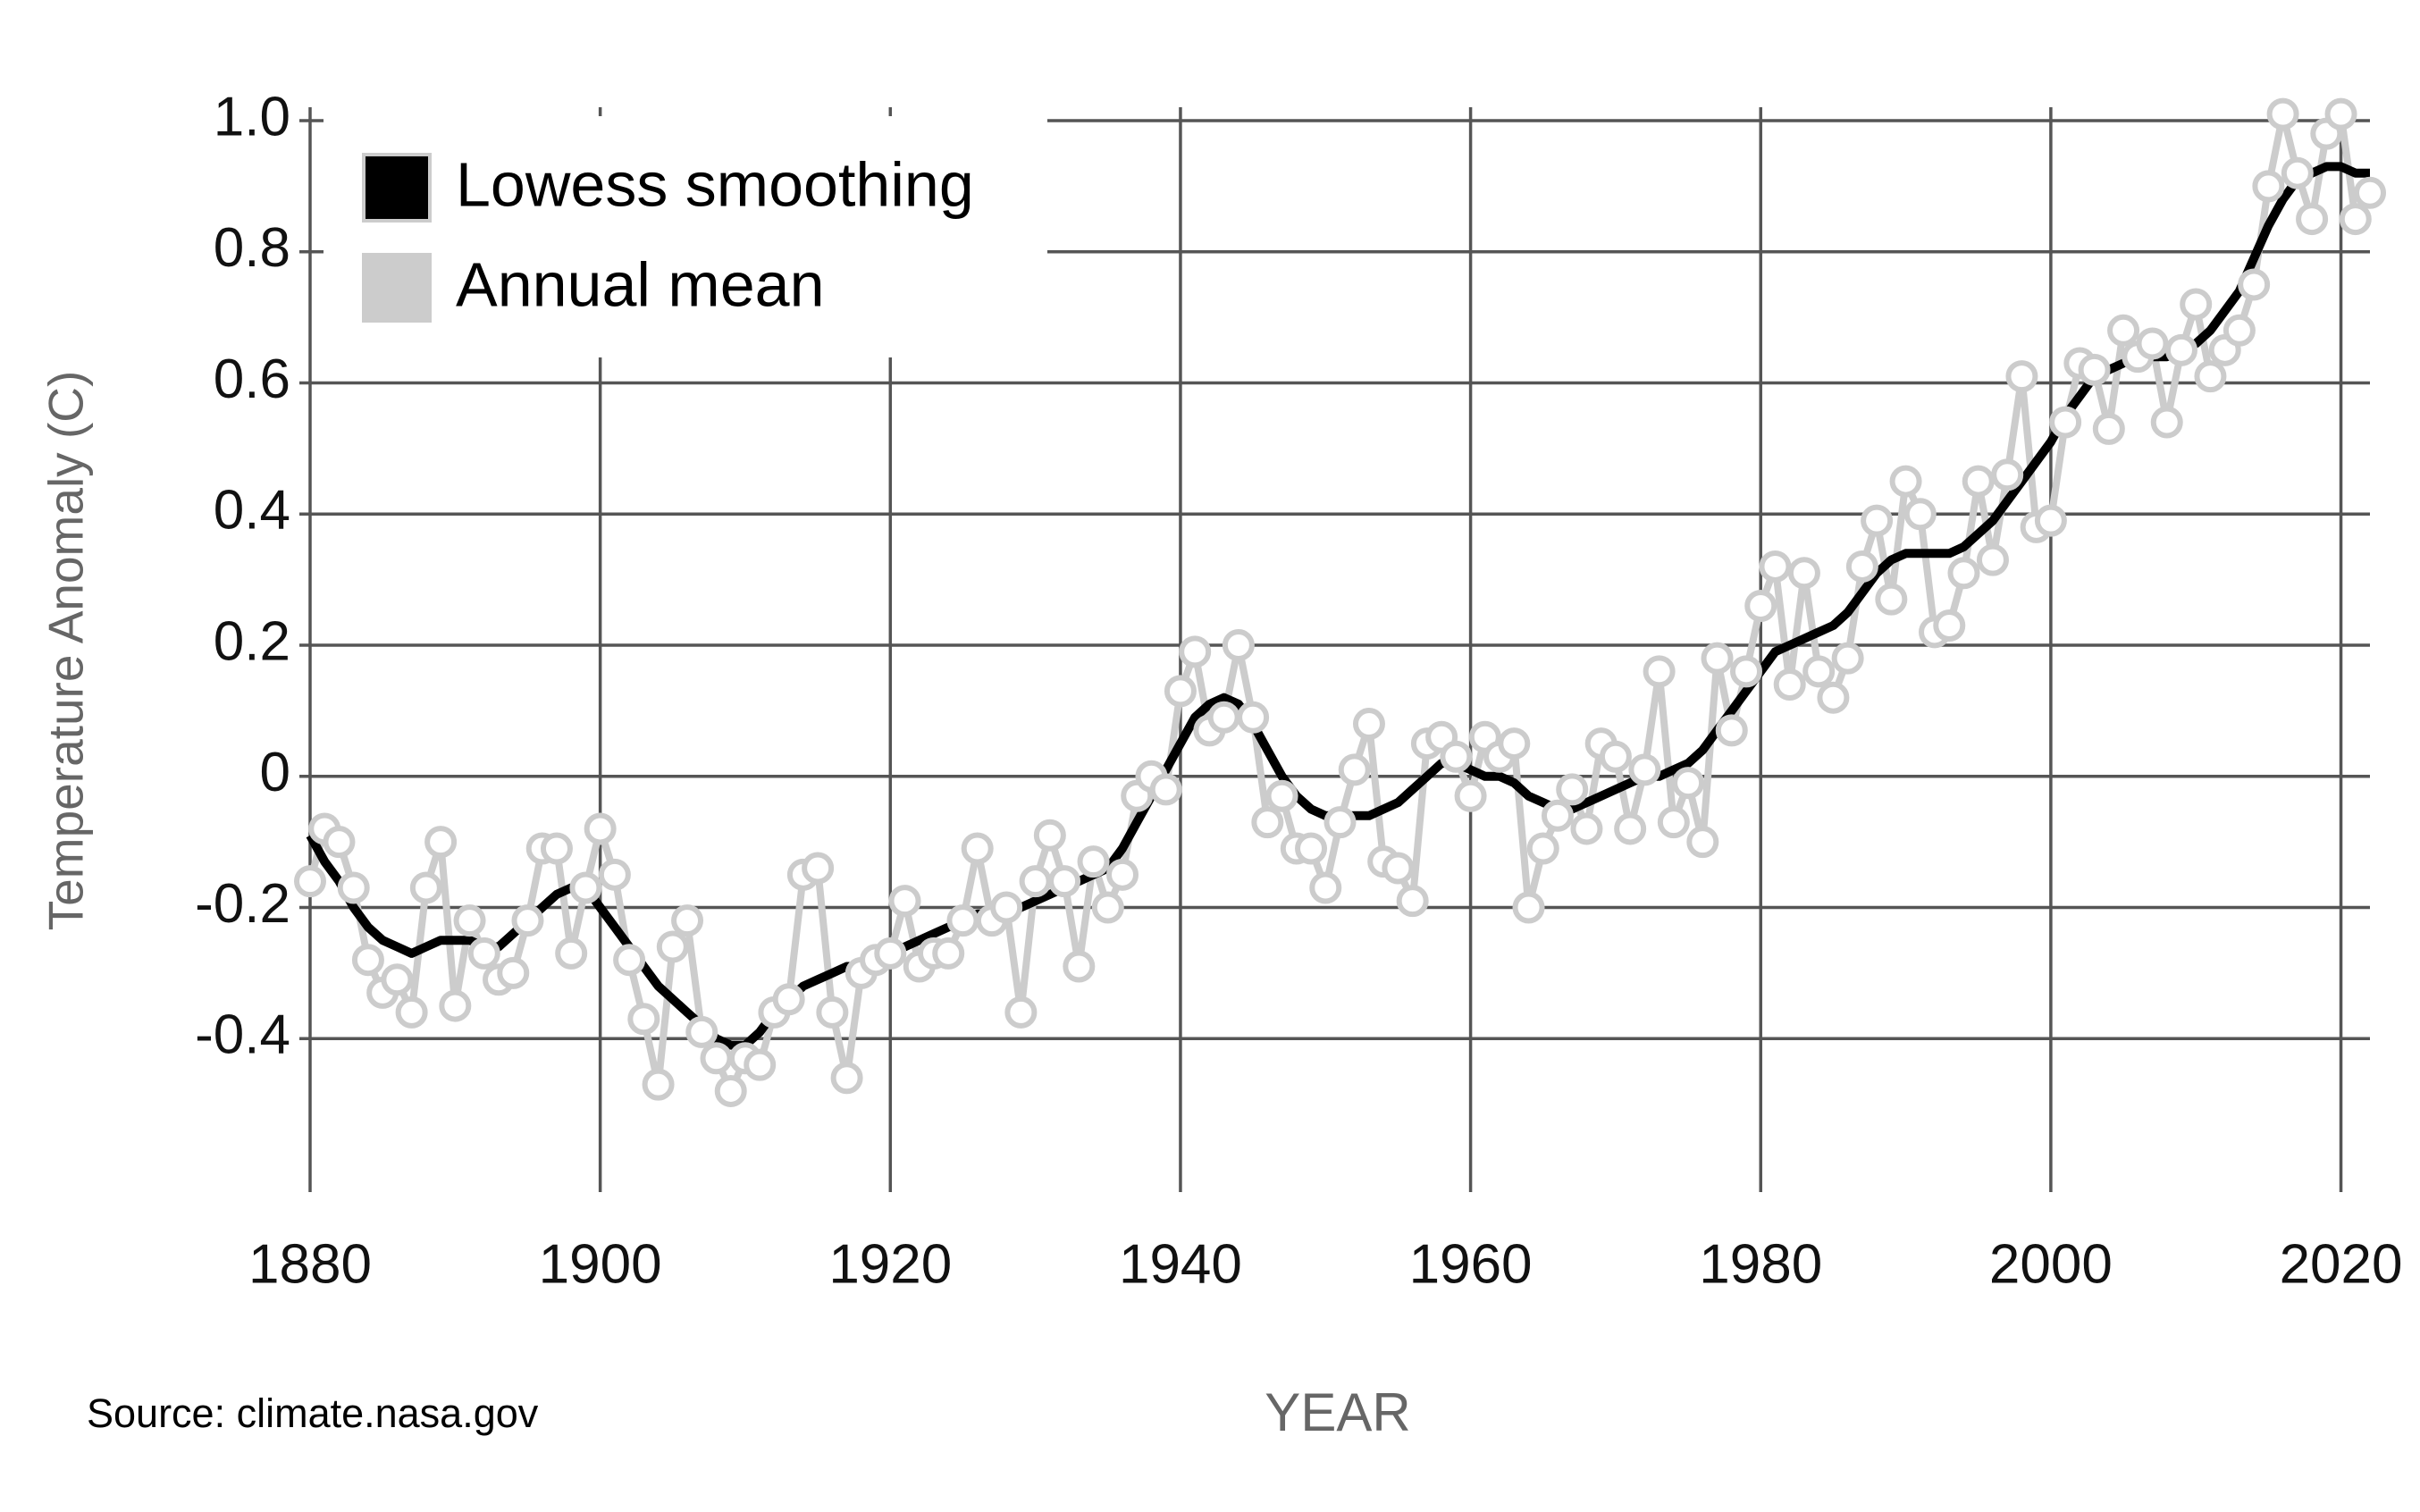 The image size is (2420, 1512). I want to click on y-tick-label: -0.2, so click(242, 904).